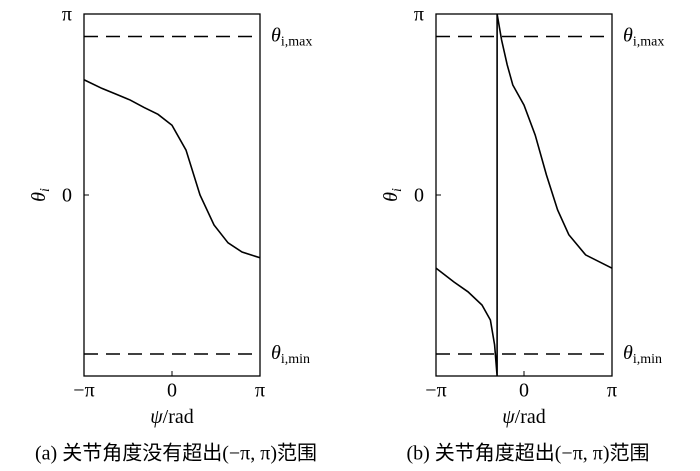 This screenshot has height=471, width=700. Describe the element at coordinates (176, 453) in the screenshot. I see `caption: (a) 关节角度没有超出(−π, π)范围` at that location.